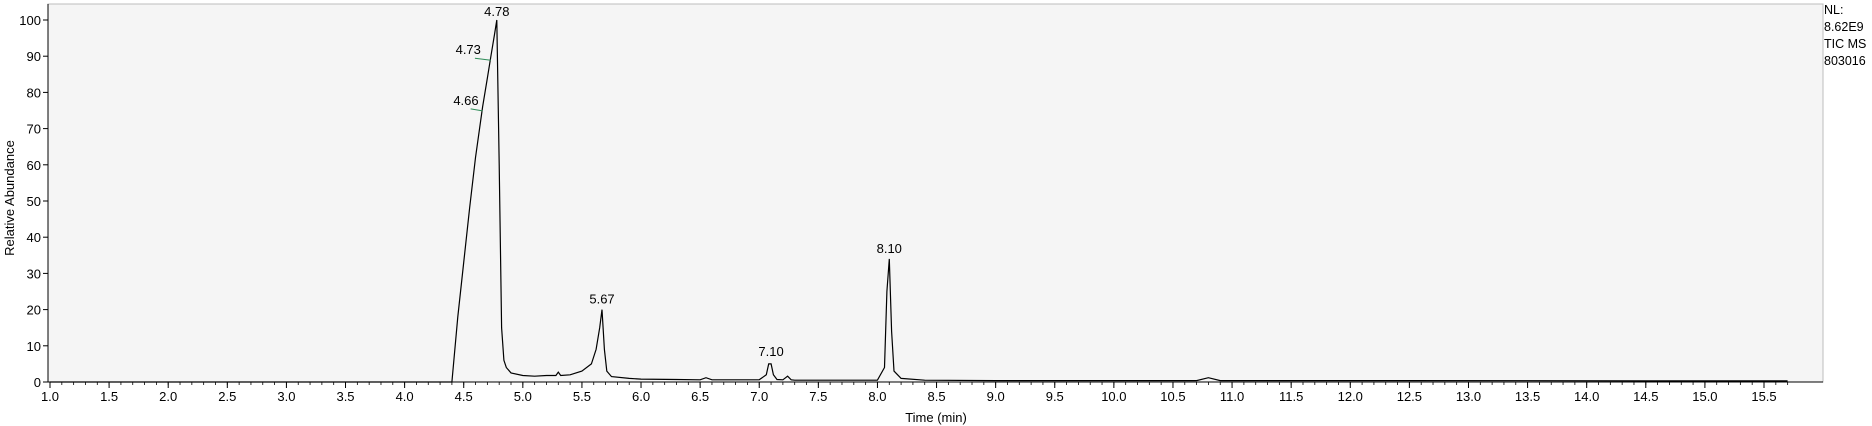  What do you see at coordinates (1645, 396) in the screenshot?
I see `x-tick-label: 14.5` at bounding box center [1645, 396].